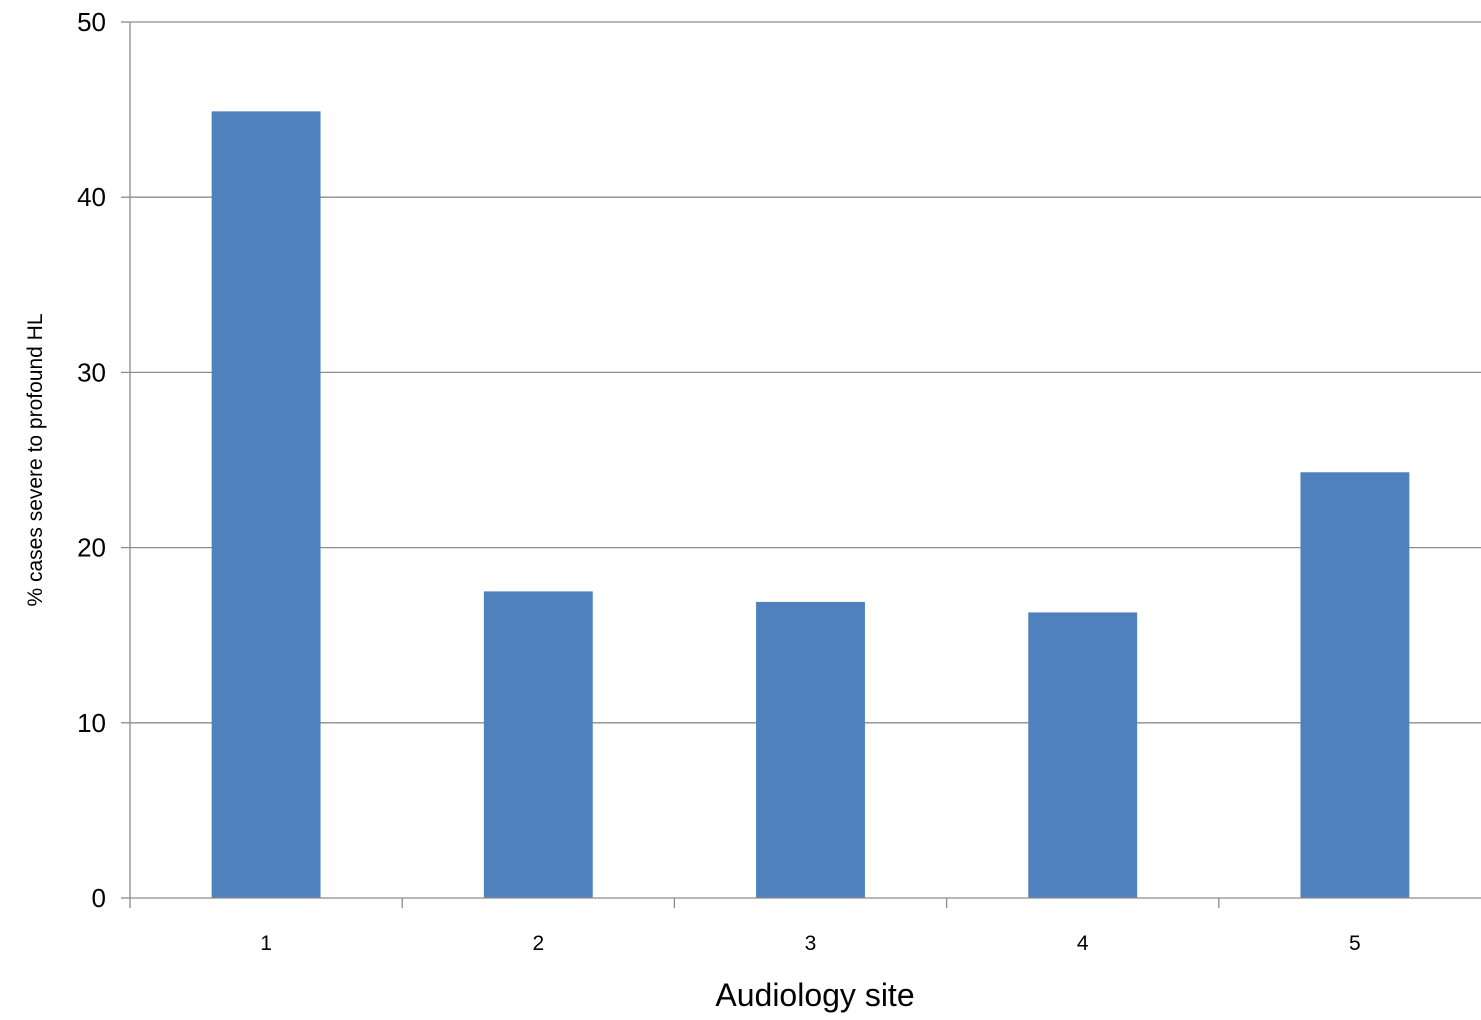  I want to click on y-tick-label: 20, so click(91, 548).